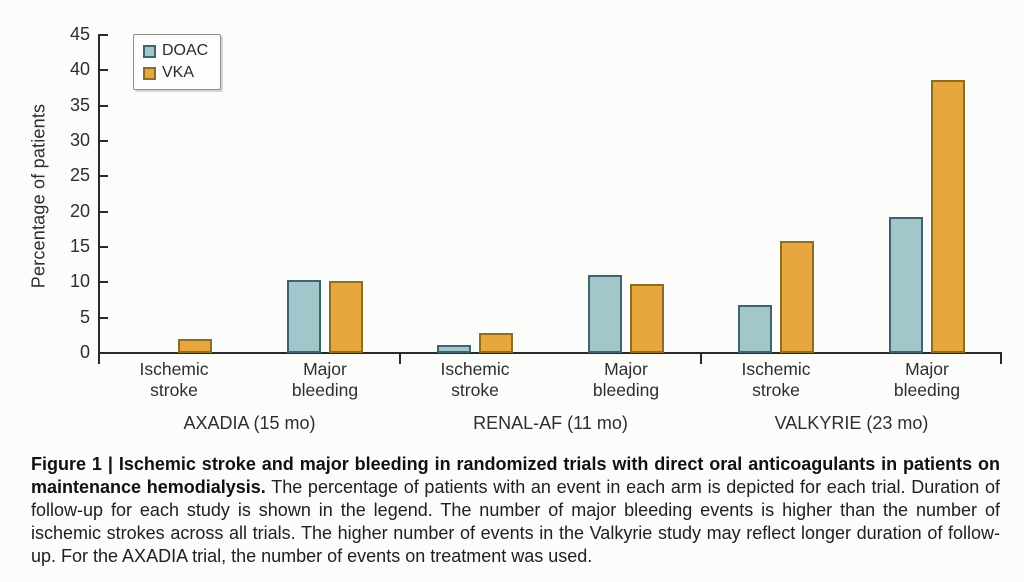 The height and width of the screenshot is (582, 1024). I want to click on legend: DOAC VKA, so click(177, 62).